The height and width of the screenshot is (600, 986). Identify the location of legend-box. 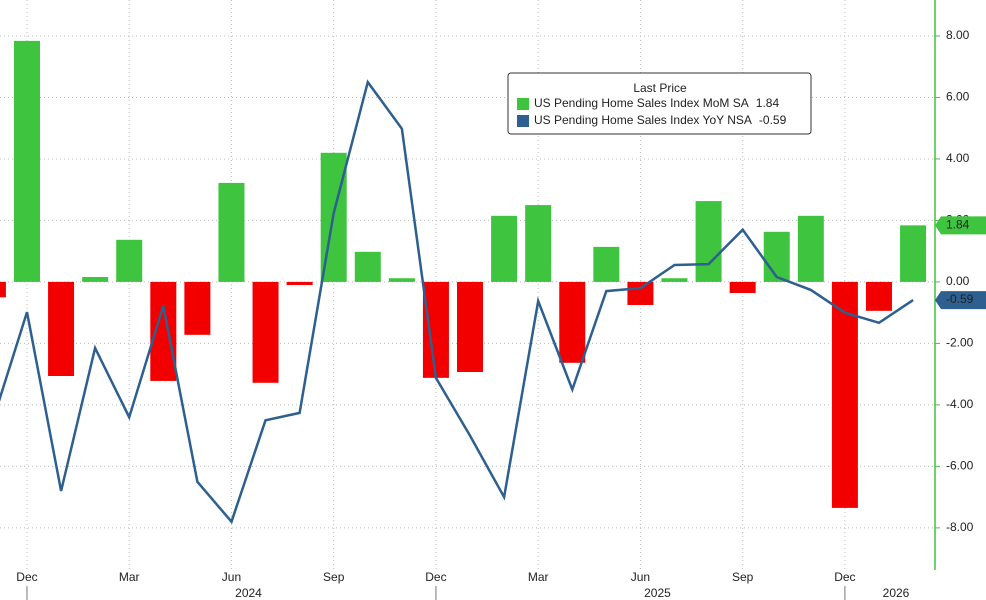
(659, 103).